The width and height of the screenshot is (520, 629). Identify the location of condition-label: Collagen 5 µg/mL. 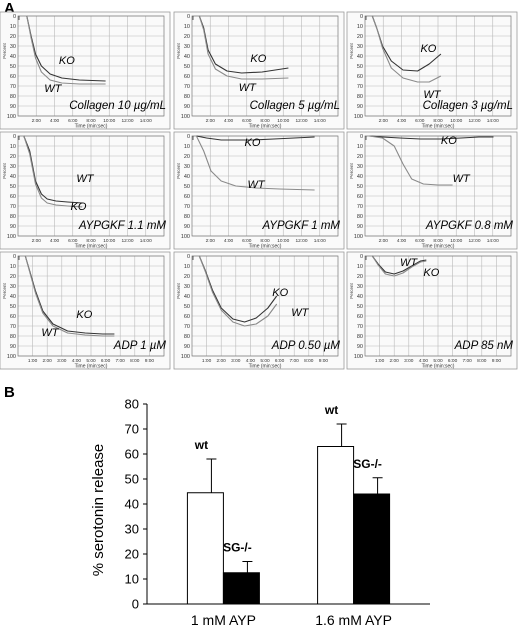
(295, 106).